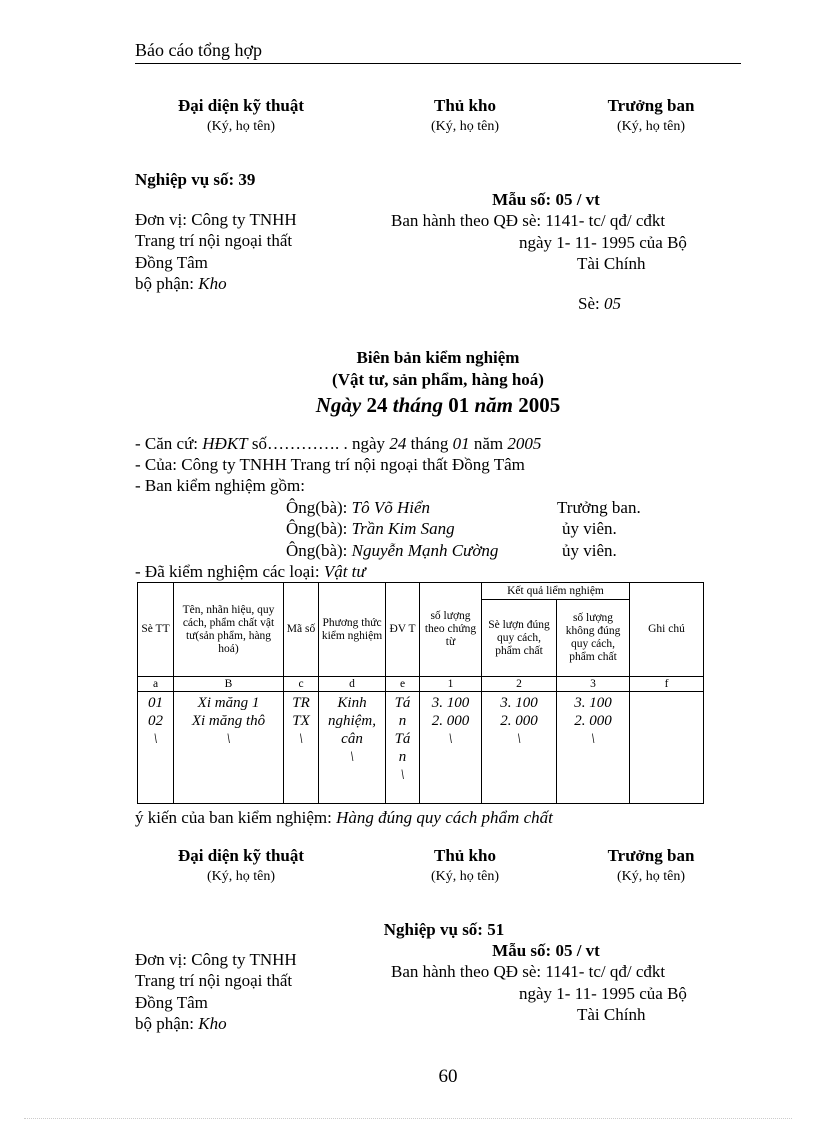 This screenshot has width=816, height=1123. I want to click on code-cell: c, so click(301, 684).